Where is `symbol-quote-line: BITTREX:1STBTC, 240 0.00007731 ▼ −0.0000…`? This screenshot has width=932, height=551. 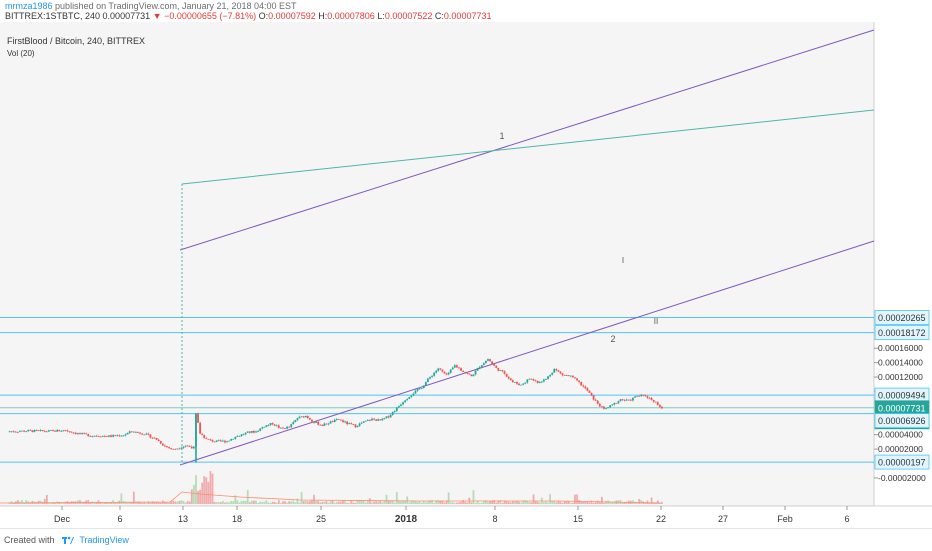
symbol-quote-line: BITTREX:1STBTC, 240 0.00007731 ▼ −0.0000… is located at coordinates (248, 16).